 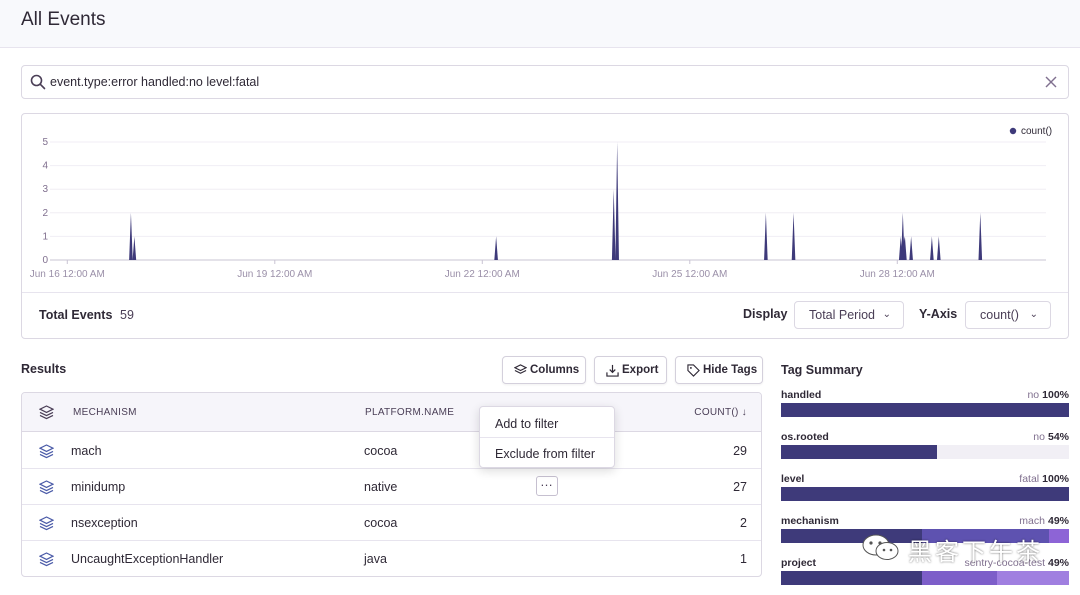 I want to click on hide-tags-button: Hide Tags, so click(x=719, y=370).